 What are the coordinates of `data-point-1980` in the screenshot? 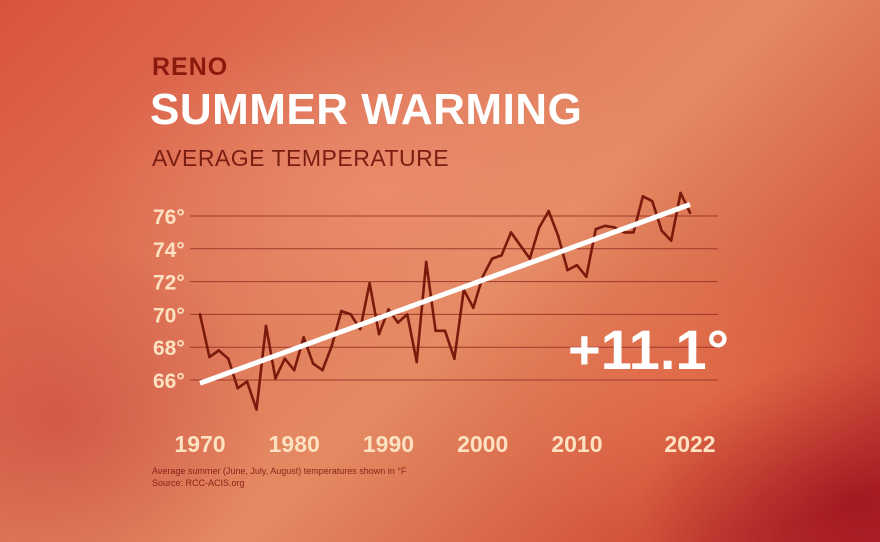 It's located at (294, 370).